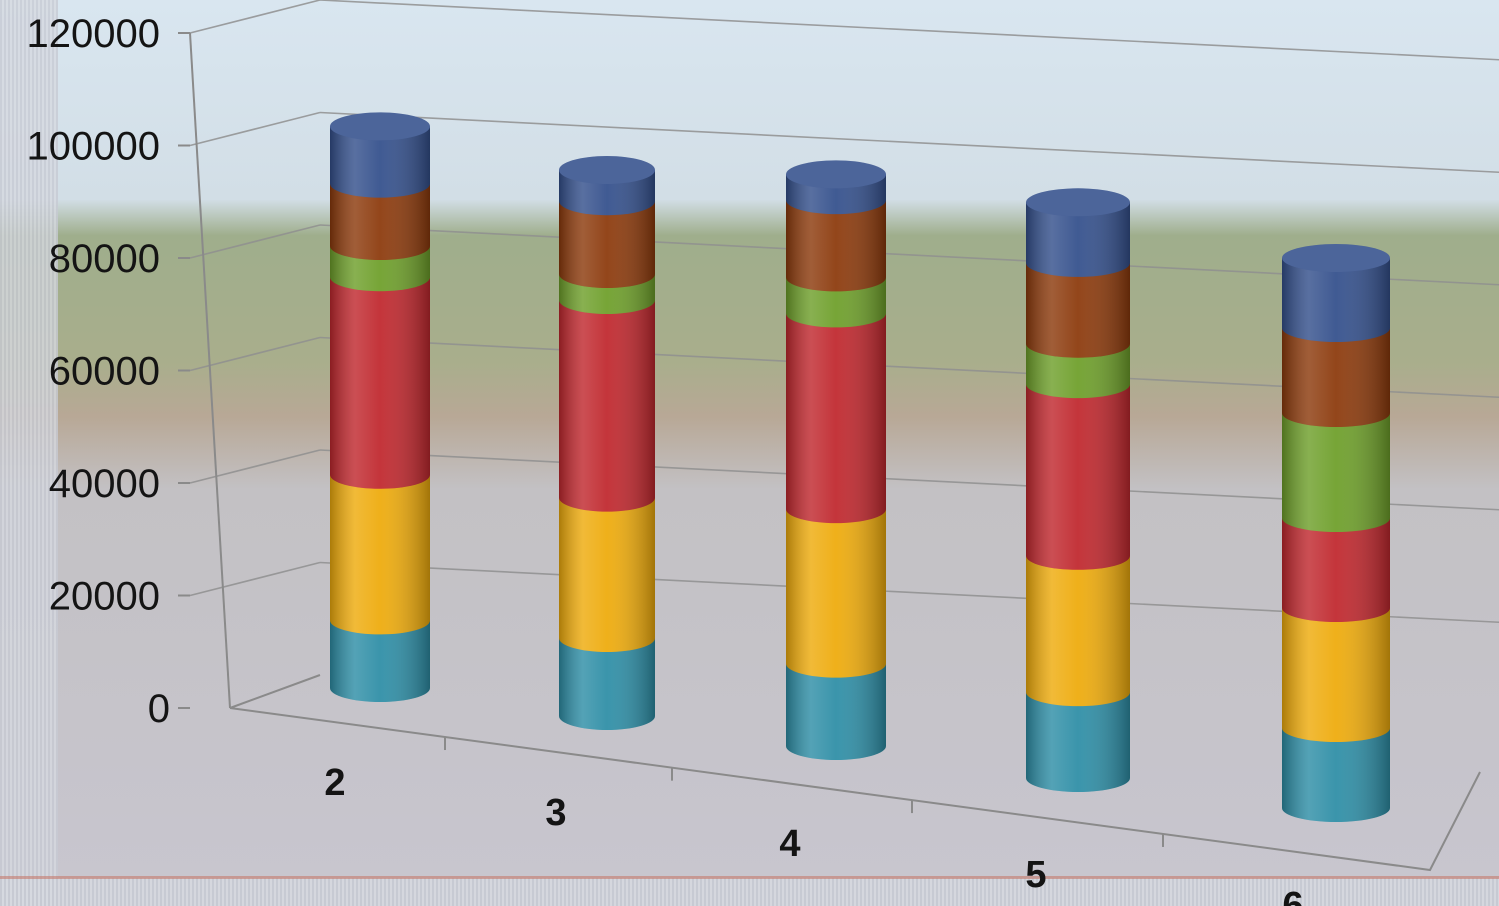  Describe the element at coordinates (749, 877) in the screenshot. I see `bottom-edge-line` at that location.